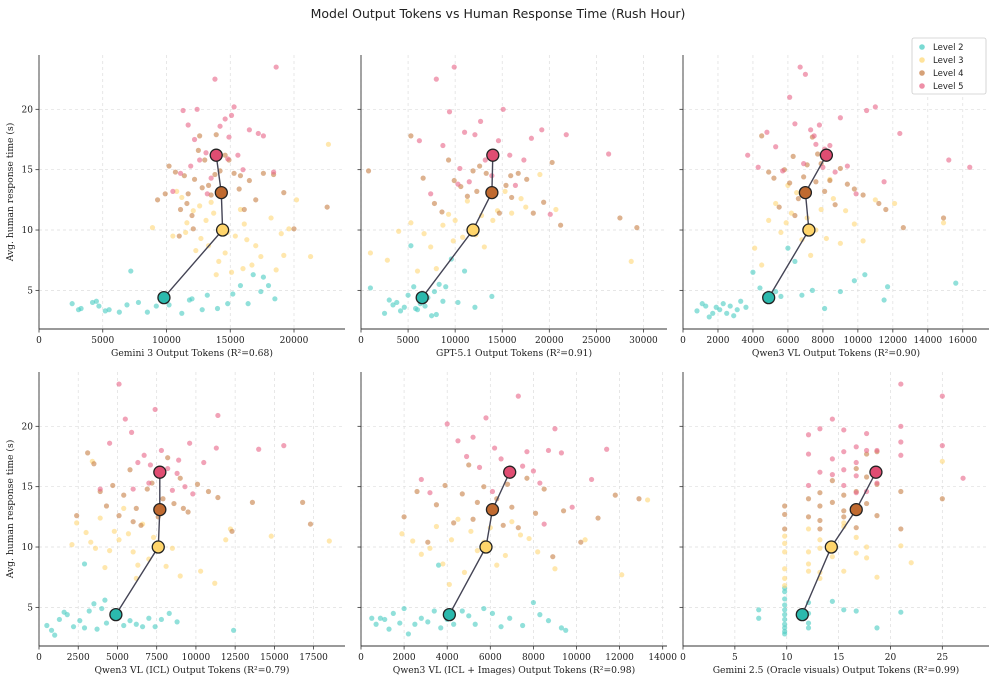 The height and width of the screenshot is (686, 996). Describe the element at coordinates (39, 658) in the screenshot. I see `x-tick-label: 0` at that location.